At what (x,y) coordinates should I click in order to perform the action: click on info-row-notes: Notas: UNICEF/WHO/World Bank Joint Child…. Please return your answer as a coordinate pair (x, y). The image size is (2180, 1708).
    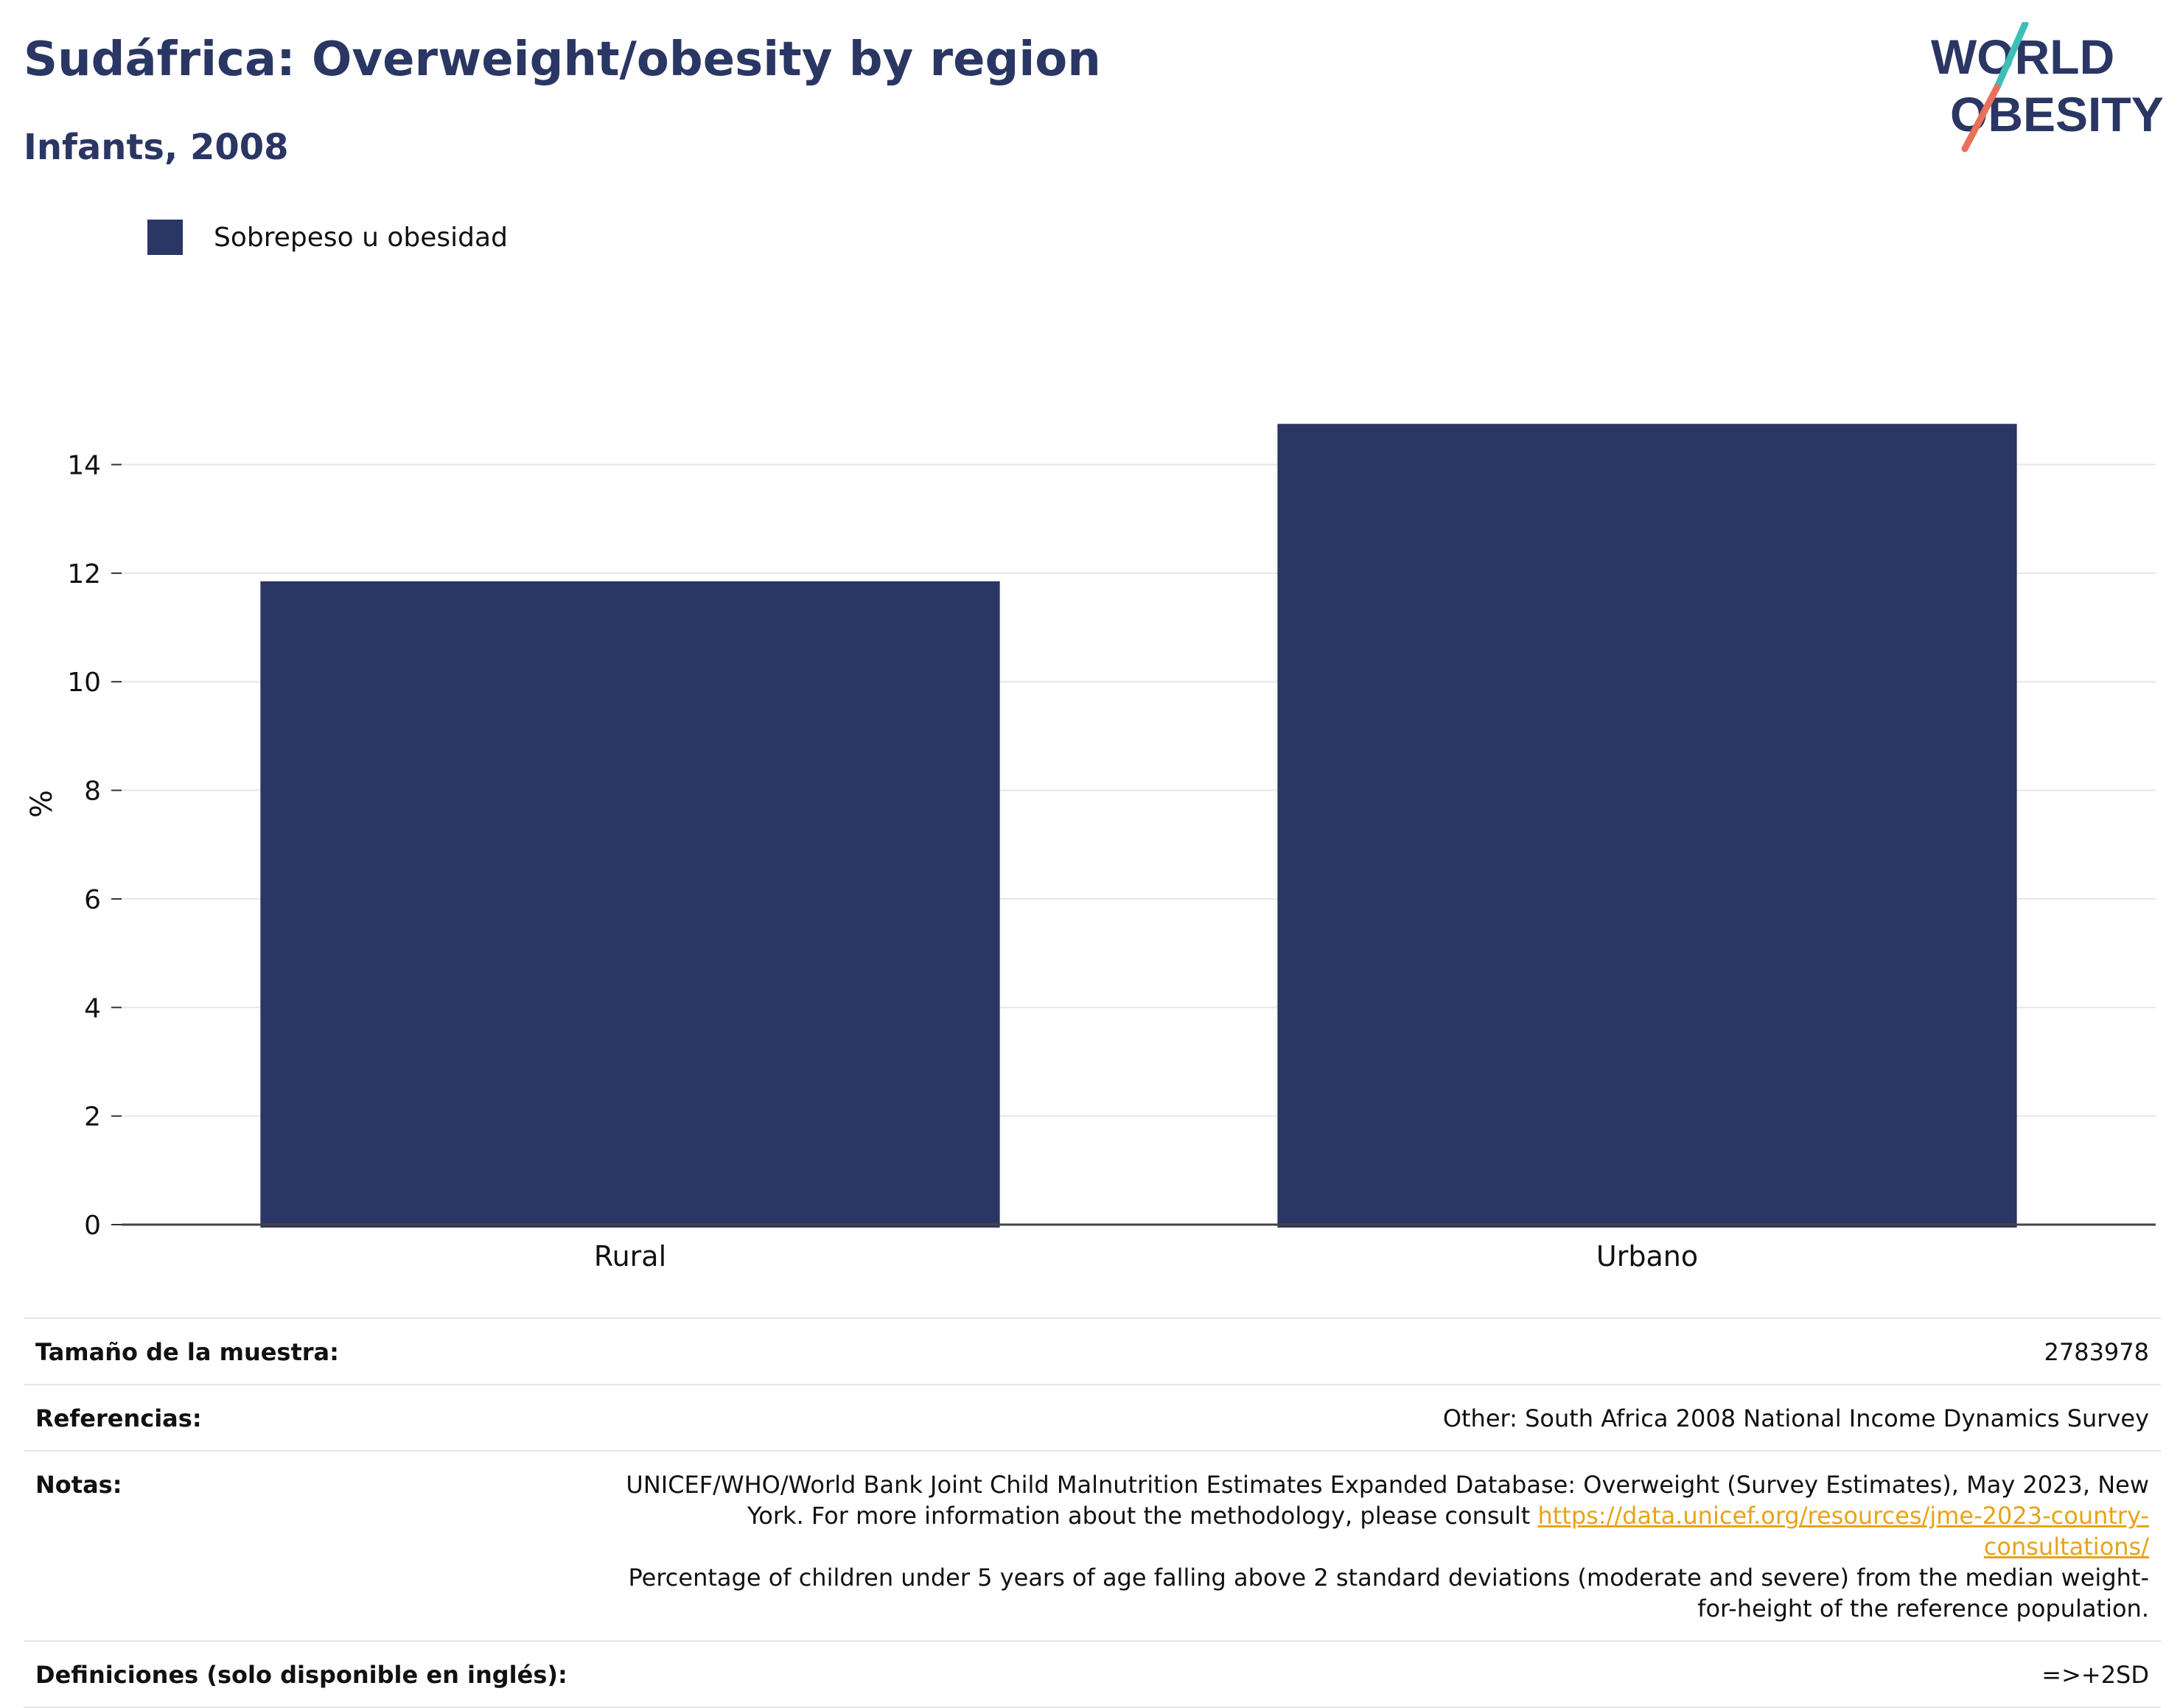
    Looking at the image, I should click on (1092, 1545).